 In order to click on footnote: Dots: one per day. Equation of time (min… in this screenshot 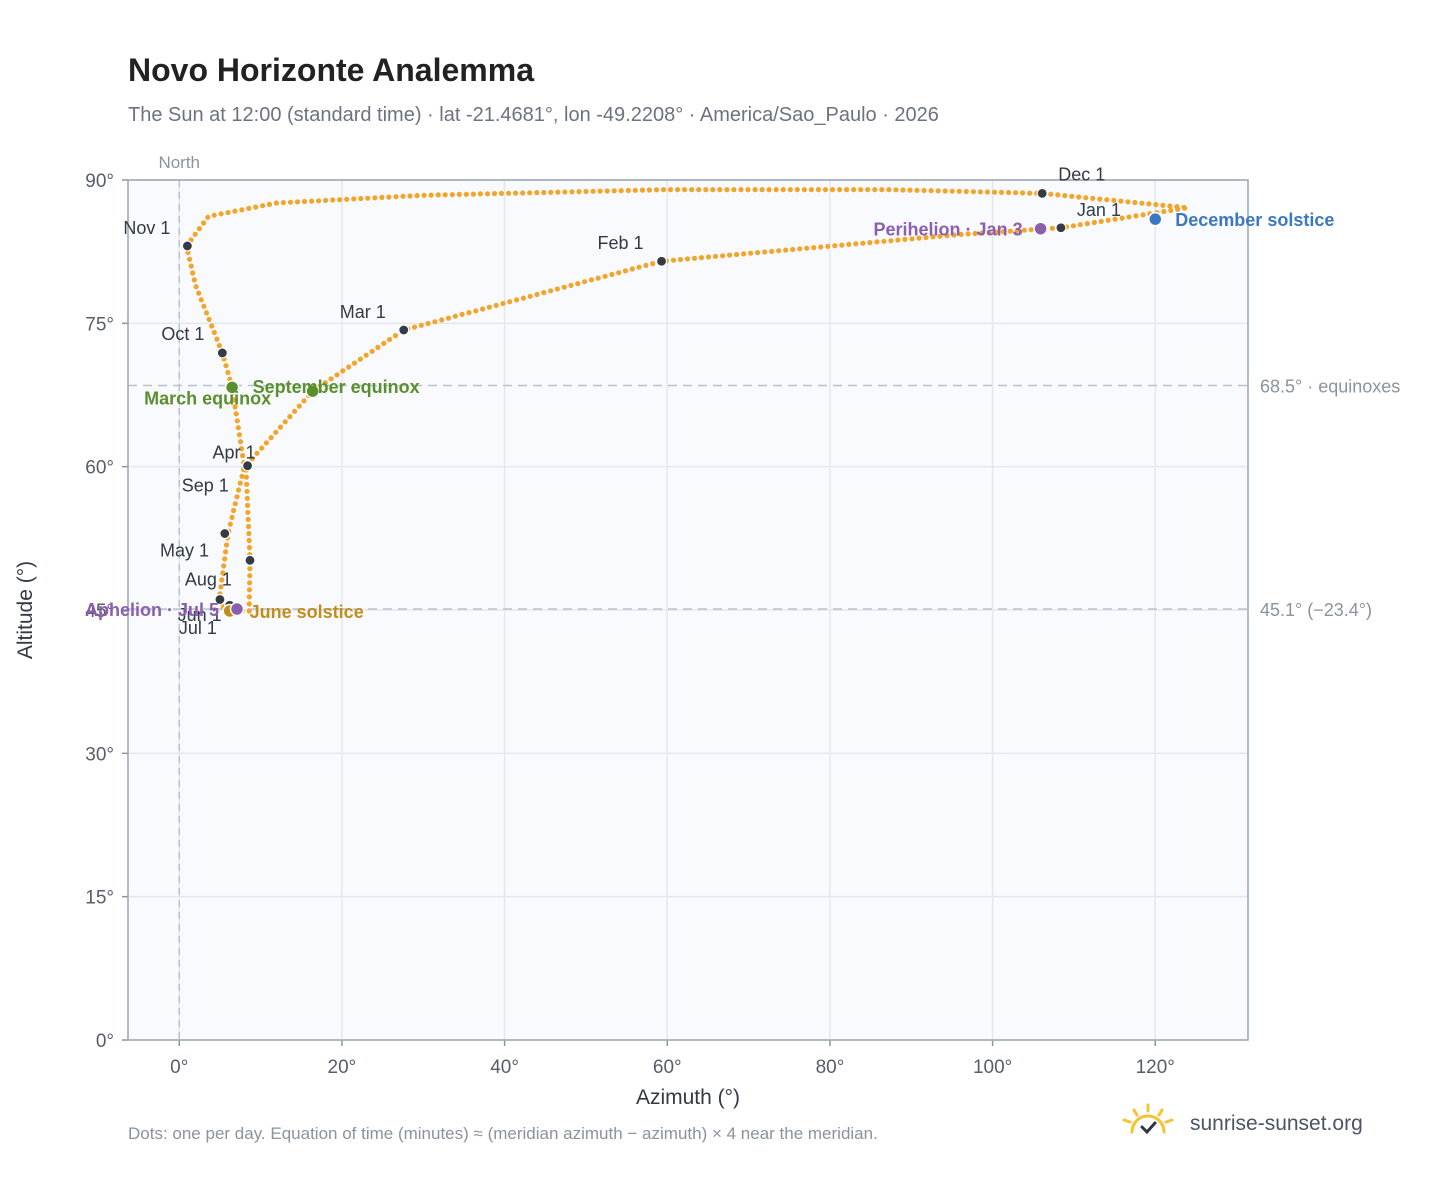, I will do `click(503, 1133)`.